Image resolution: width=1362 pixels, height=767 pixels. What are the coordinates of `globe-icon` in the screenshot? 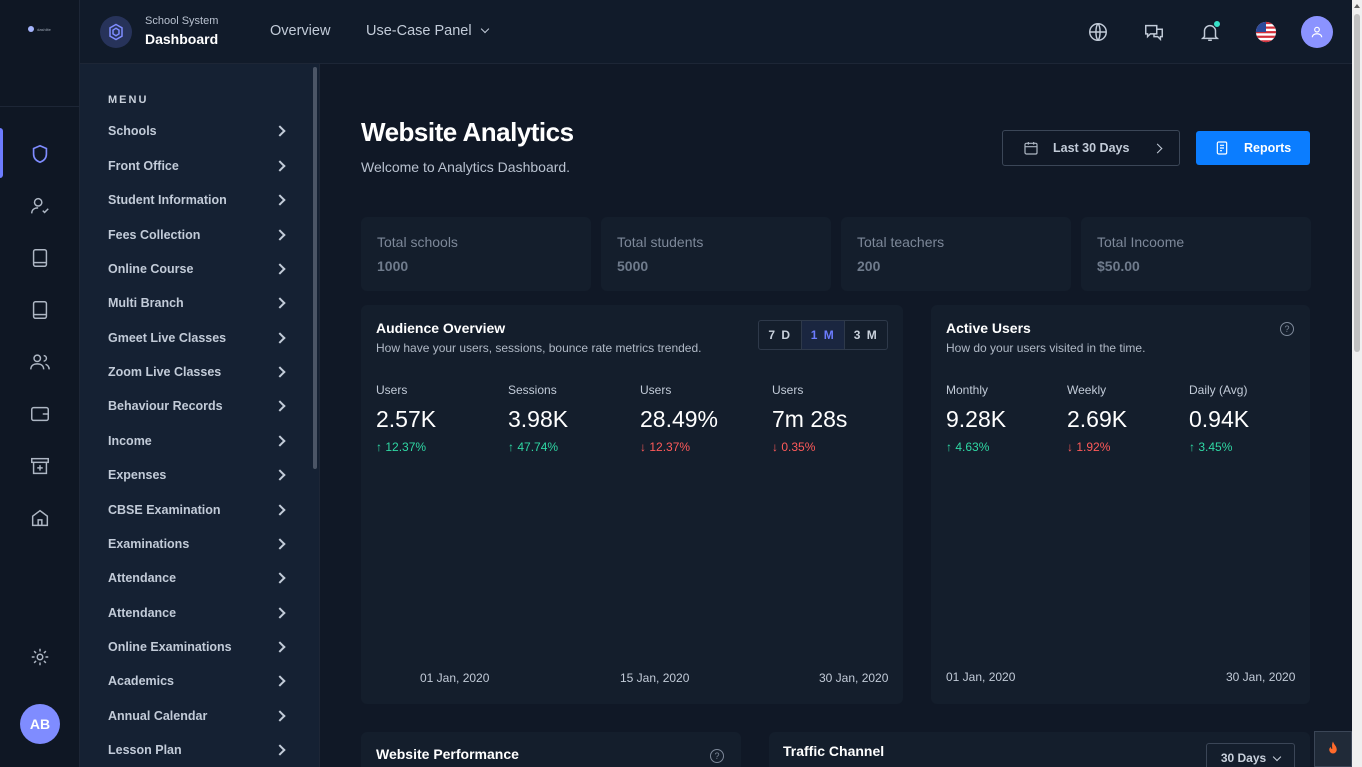 It's located at (1098, 32).